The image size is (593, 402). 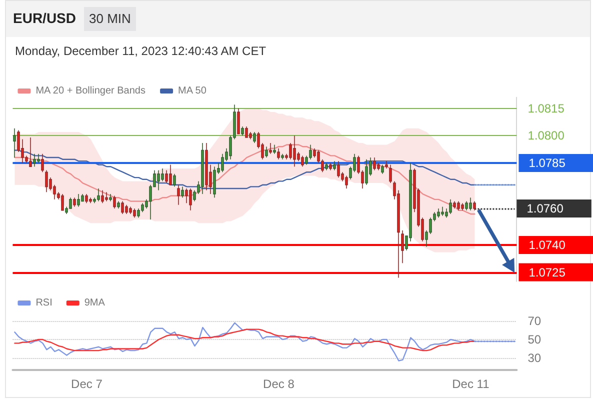 I want to click on ref-line-label: 1.0800, so click(x=546, y=135).